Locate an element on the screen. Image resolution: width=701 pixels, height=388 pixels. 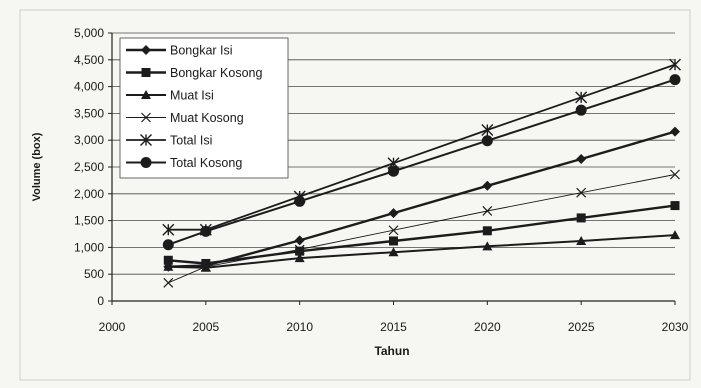
x-tick-label: 2025 is located at coordinates (581, 327).